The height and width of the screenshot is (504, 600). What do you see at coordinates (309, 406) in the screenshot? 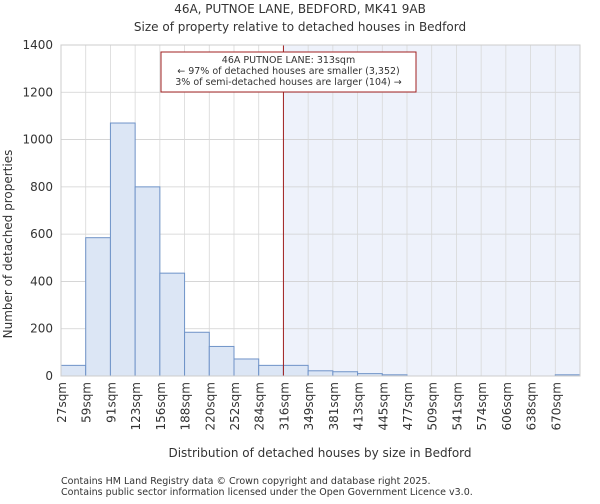
I see `x-tick-label: 349sqm` at bounding box center [309, 406].